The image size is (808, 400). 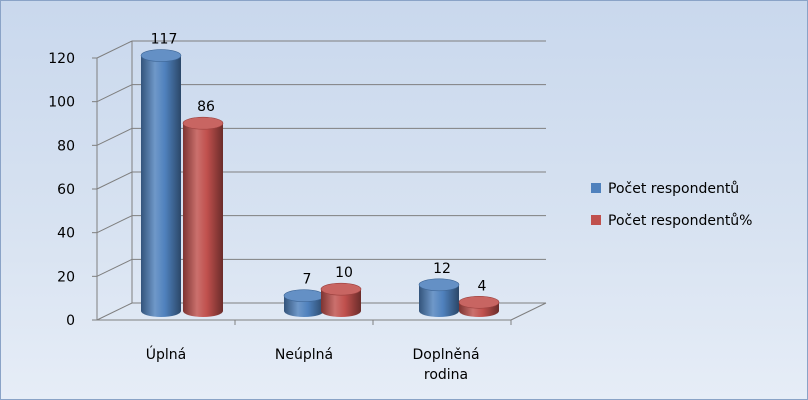 What do you see at coordinates (671, 205) in the screenshot?
I see `legend: Počet respondentů Počet respondentů%` at bounding box center [671, 205].